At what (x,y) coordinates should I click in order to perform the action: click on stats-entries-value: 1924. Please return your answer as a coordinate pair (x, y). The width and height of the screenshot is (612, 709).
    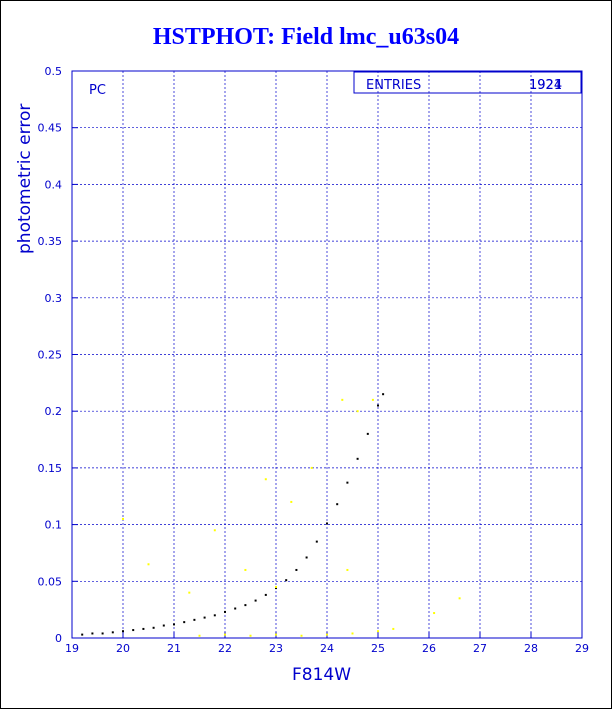
    Looking at the image, I should click on (545, 85).